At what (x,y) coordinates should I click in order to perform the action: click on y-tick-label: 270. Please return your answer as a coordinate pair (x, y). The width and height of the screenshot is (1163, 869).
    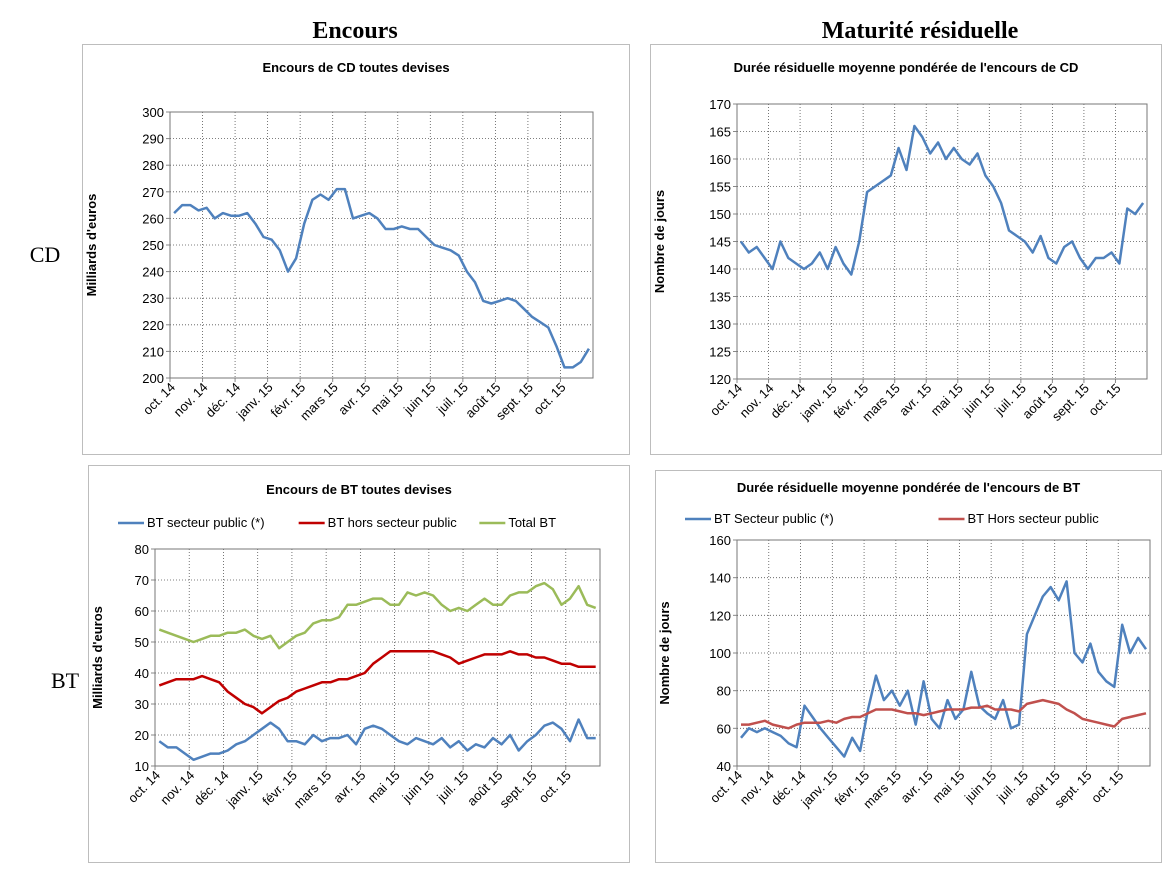
    Looking at the image, I should click on (153, 192).